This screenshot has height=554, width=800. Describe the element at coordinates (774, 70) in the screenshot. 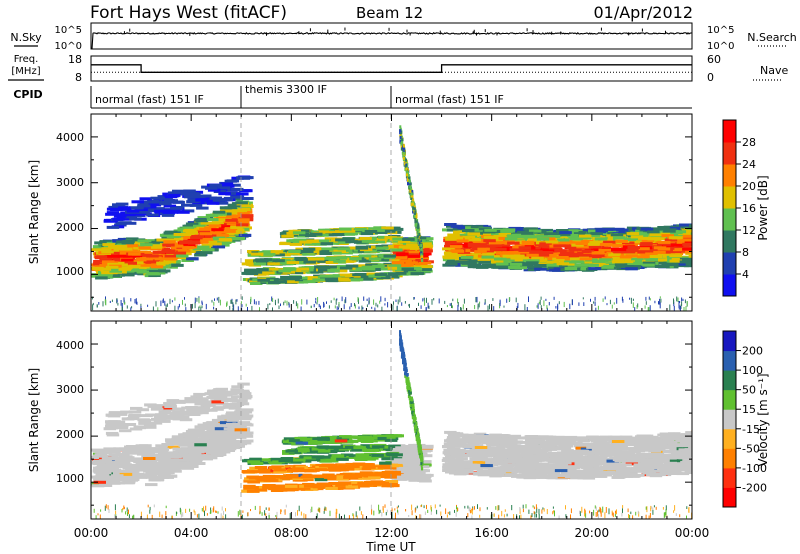

I see `nave-label: Nave` at that location.